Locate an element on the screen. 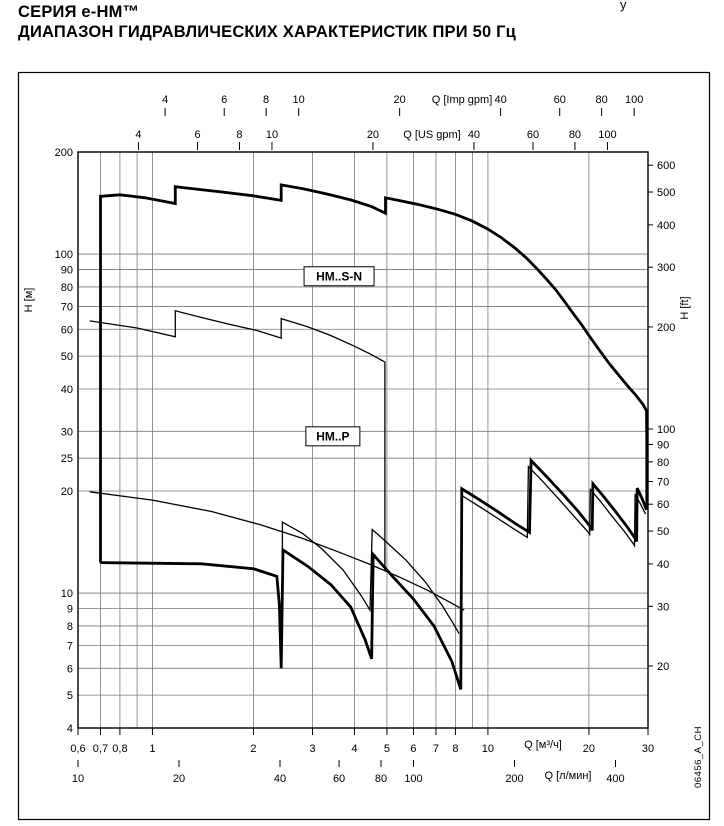 This screenshot has height=826, width=724. series-title: СЕРИЯ e-HM™ is located at coordinates (79, 12).